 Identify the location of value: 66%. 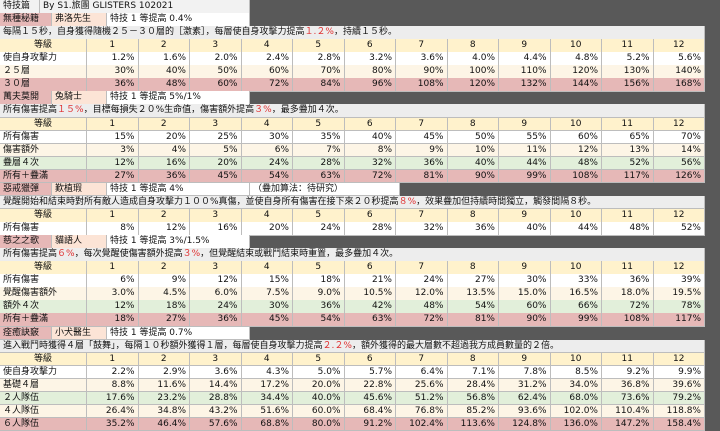
(576, 307).